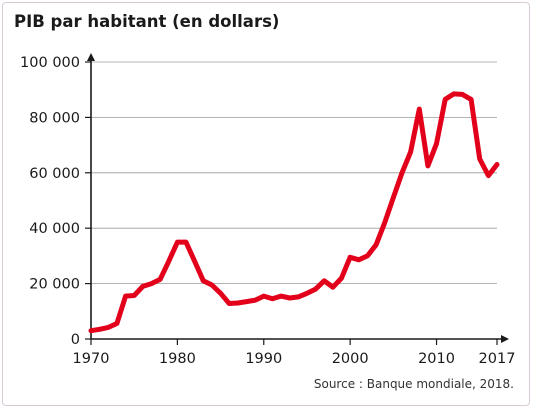 Image resolution: width=534 pixels, height=410 pixels. Describe the element at coordinates (177, 359) in the screenshot. I see `x-tick-label: 1980` at that location.